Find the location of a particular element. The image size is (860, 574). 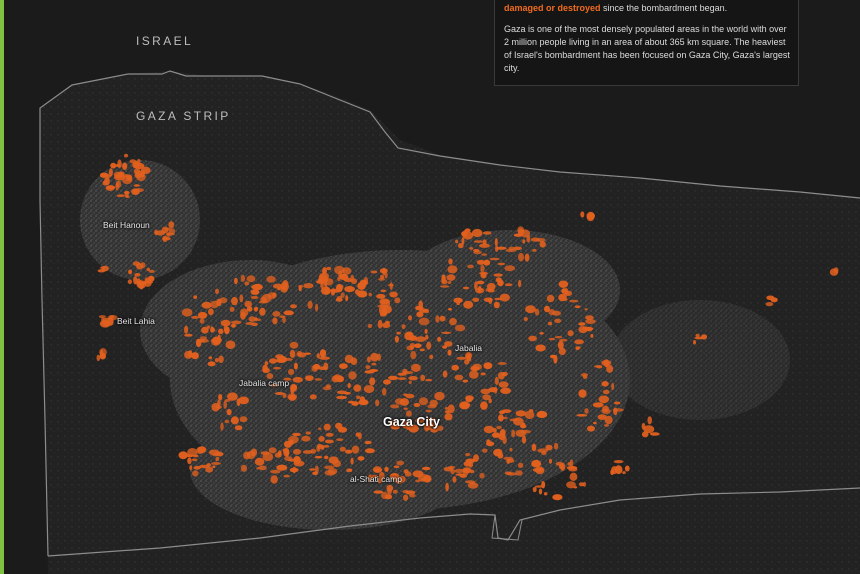

info-highlight: damaged or destroyed is located at coordinates (552, 8).